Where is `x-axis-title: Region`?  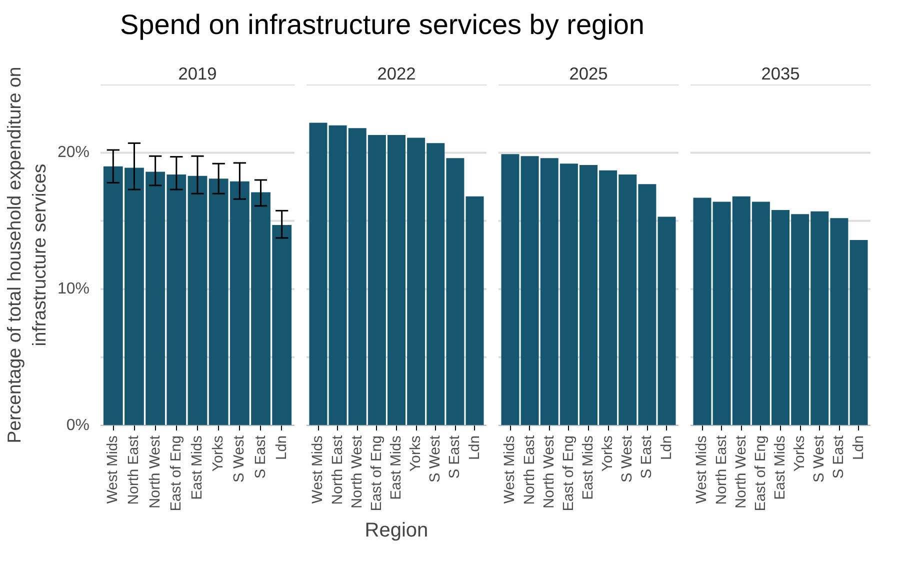
x-axis-title: Region is located at coordinates (396, 530).